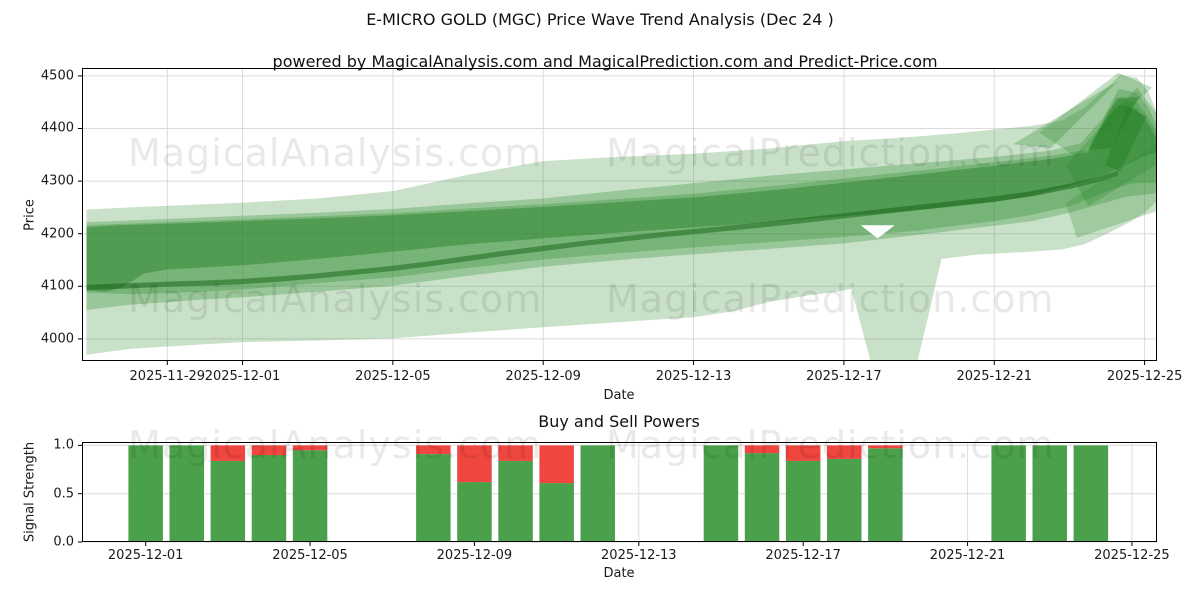  Describe the element at coordinates (994, 376) in the screenshot. I see `x-tick-label-price-chart: 2025-12-21` at that location.